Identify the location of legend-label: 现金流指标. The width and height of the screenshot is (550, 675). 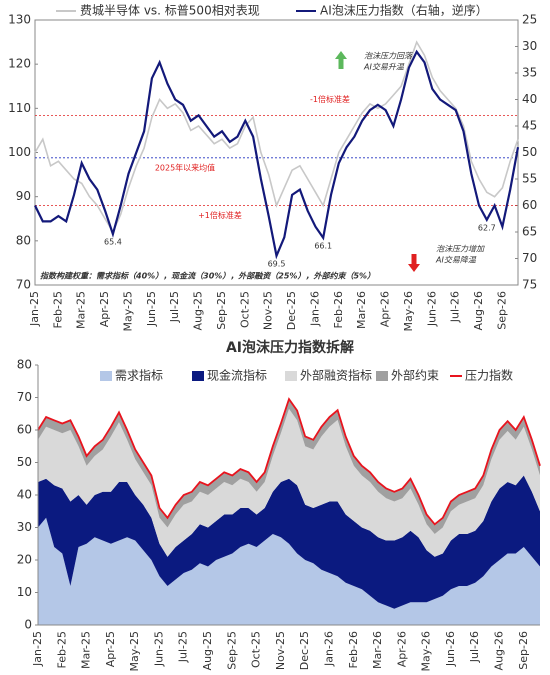
(237, 375).